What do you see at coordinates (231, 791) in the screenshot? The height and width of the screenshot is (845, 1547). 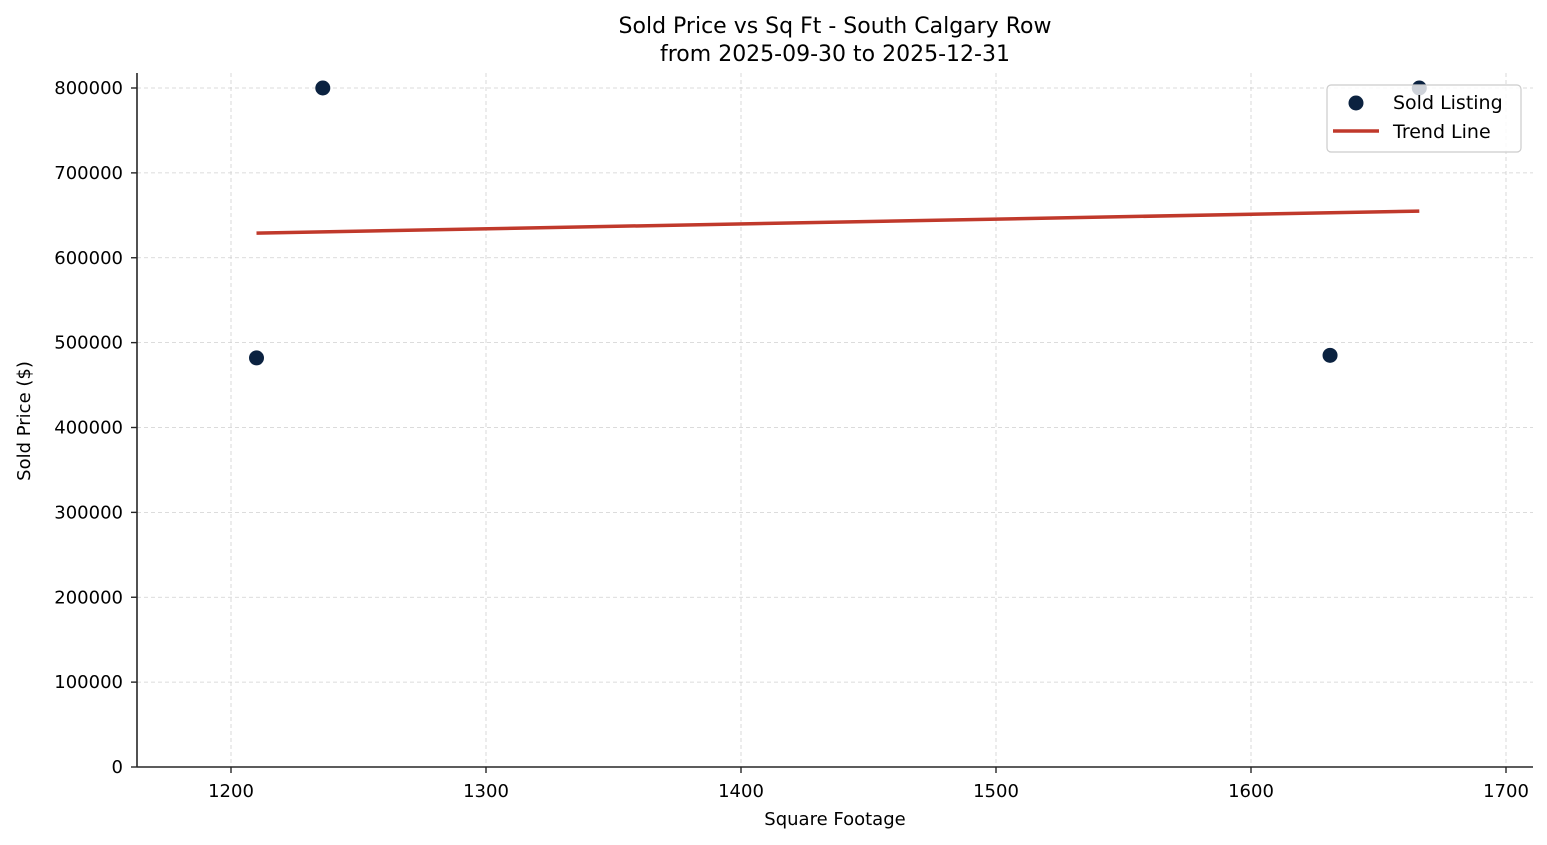 I see `x-tick-label: 1200` at bounding box center [231, 791].